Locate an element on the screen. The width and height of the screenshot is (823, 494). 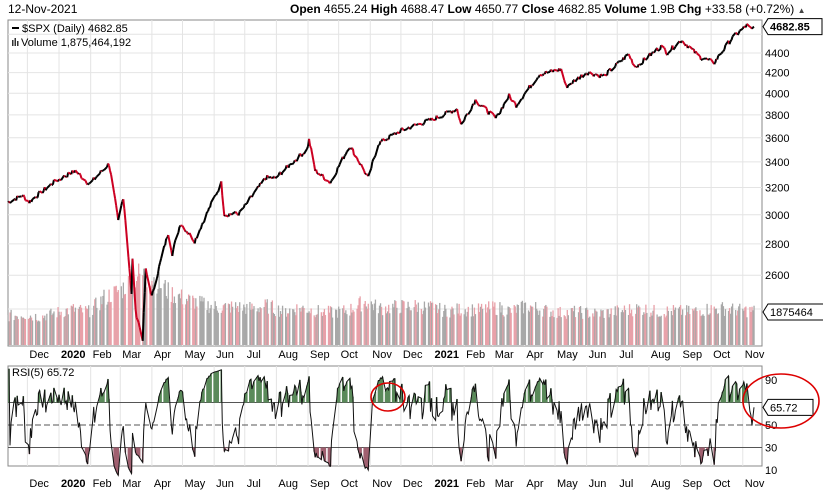
x-tick-label: Jun is located at coordinates (598, 484).